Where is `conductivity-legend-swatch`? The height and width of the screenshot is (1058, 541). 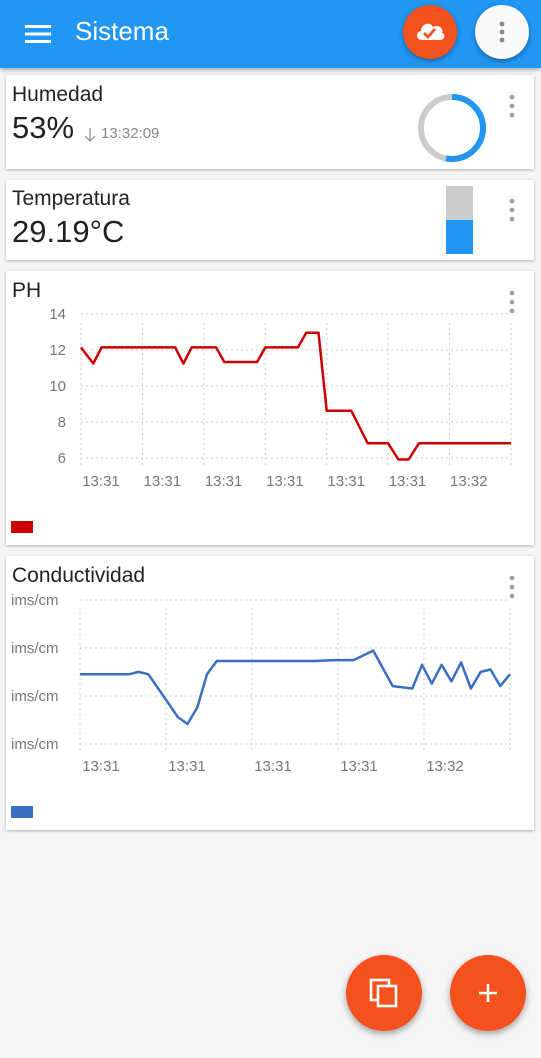
conductivity-legend-swatch is located at coordinates (22, 812).